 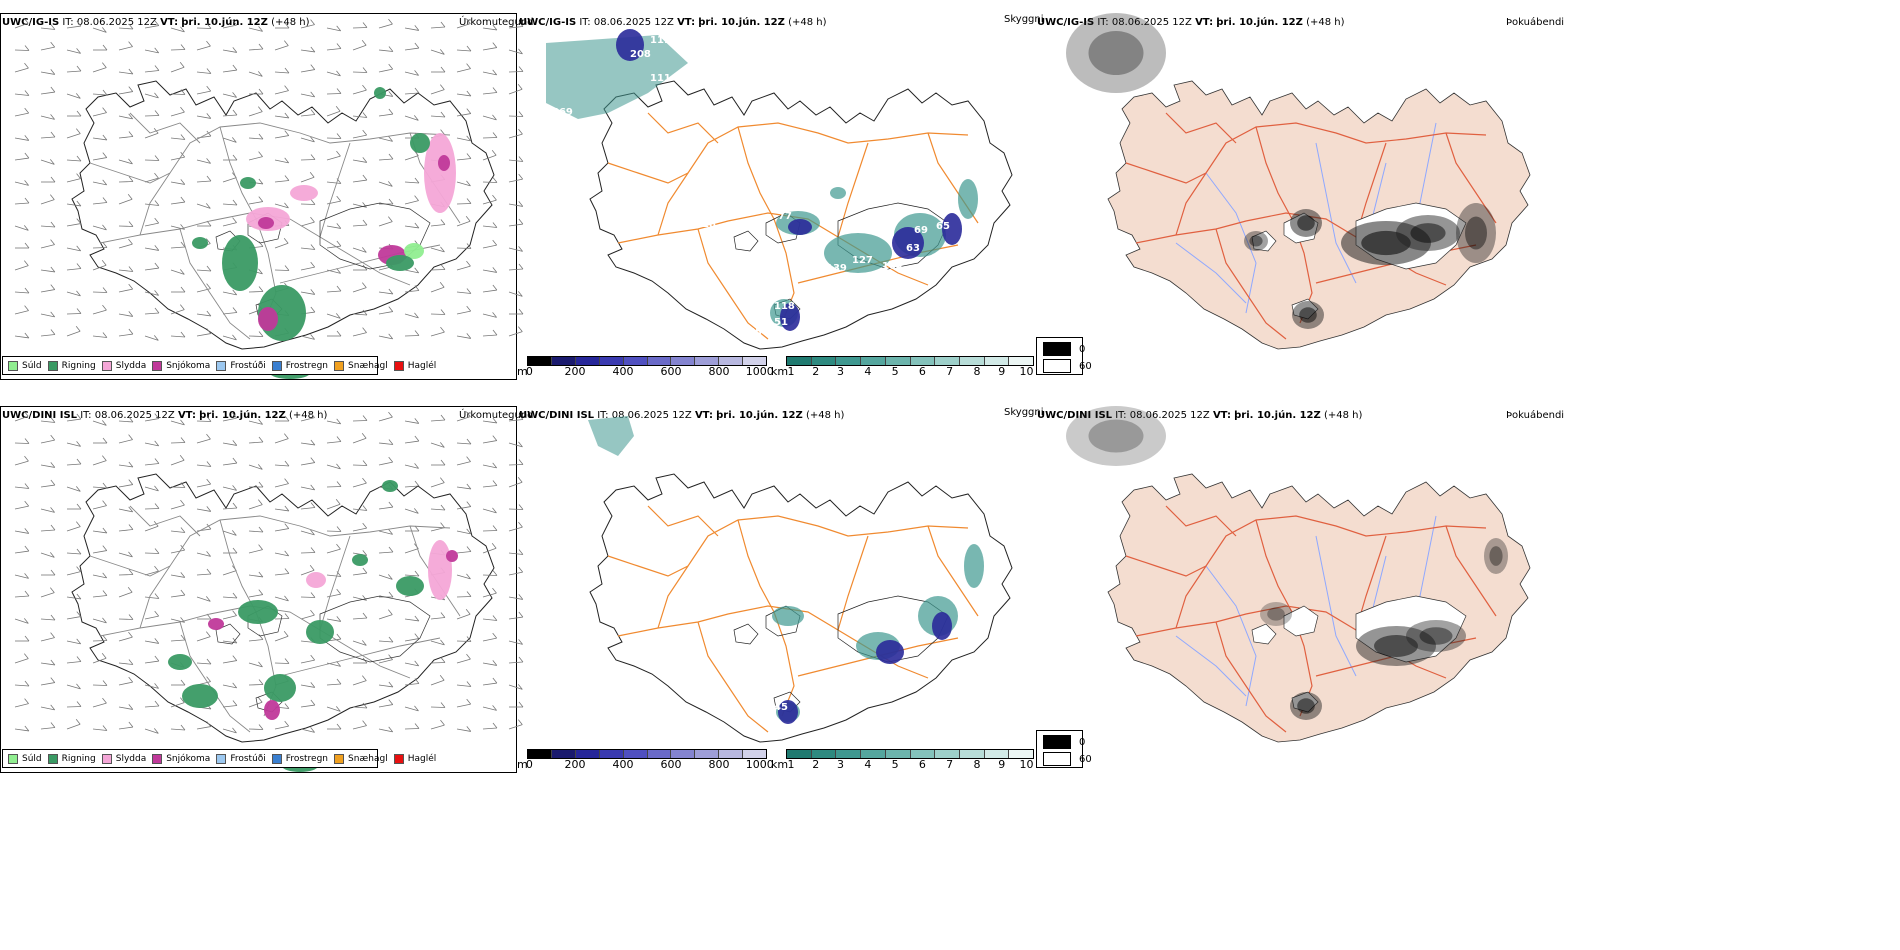 I want to click on legend-swatch, so click(x=398, y=365).